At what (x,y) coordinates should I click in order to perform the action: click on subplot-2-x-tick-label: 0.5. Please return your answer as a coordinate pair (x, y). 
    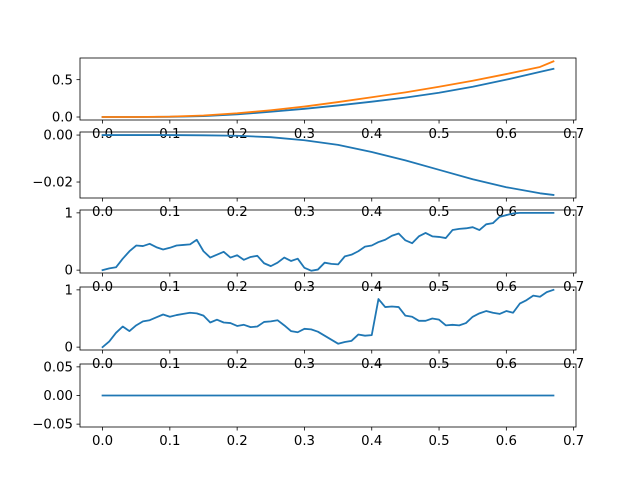
    Looking at the image, I should click on (438, 212).